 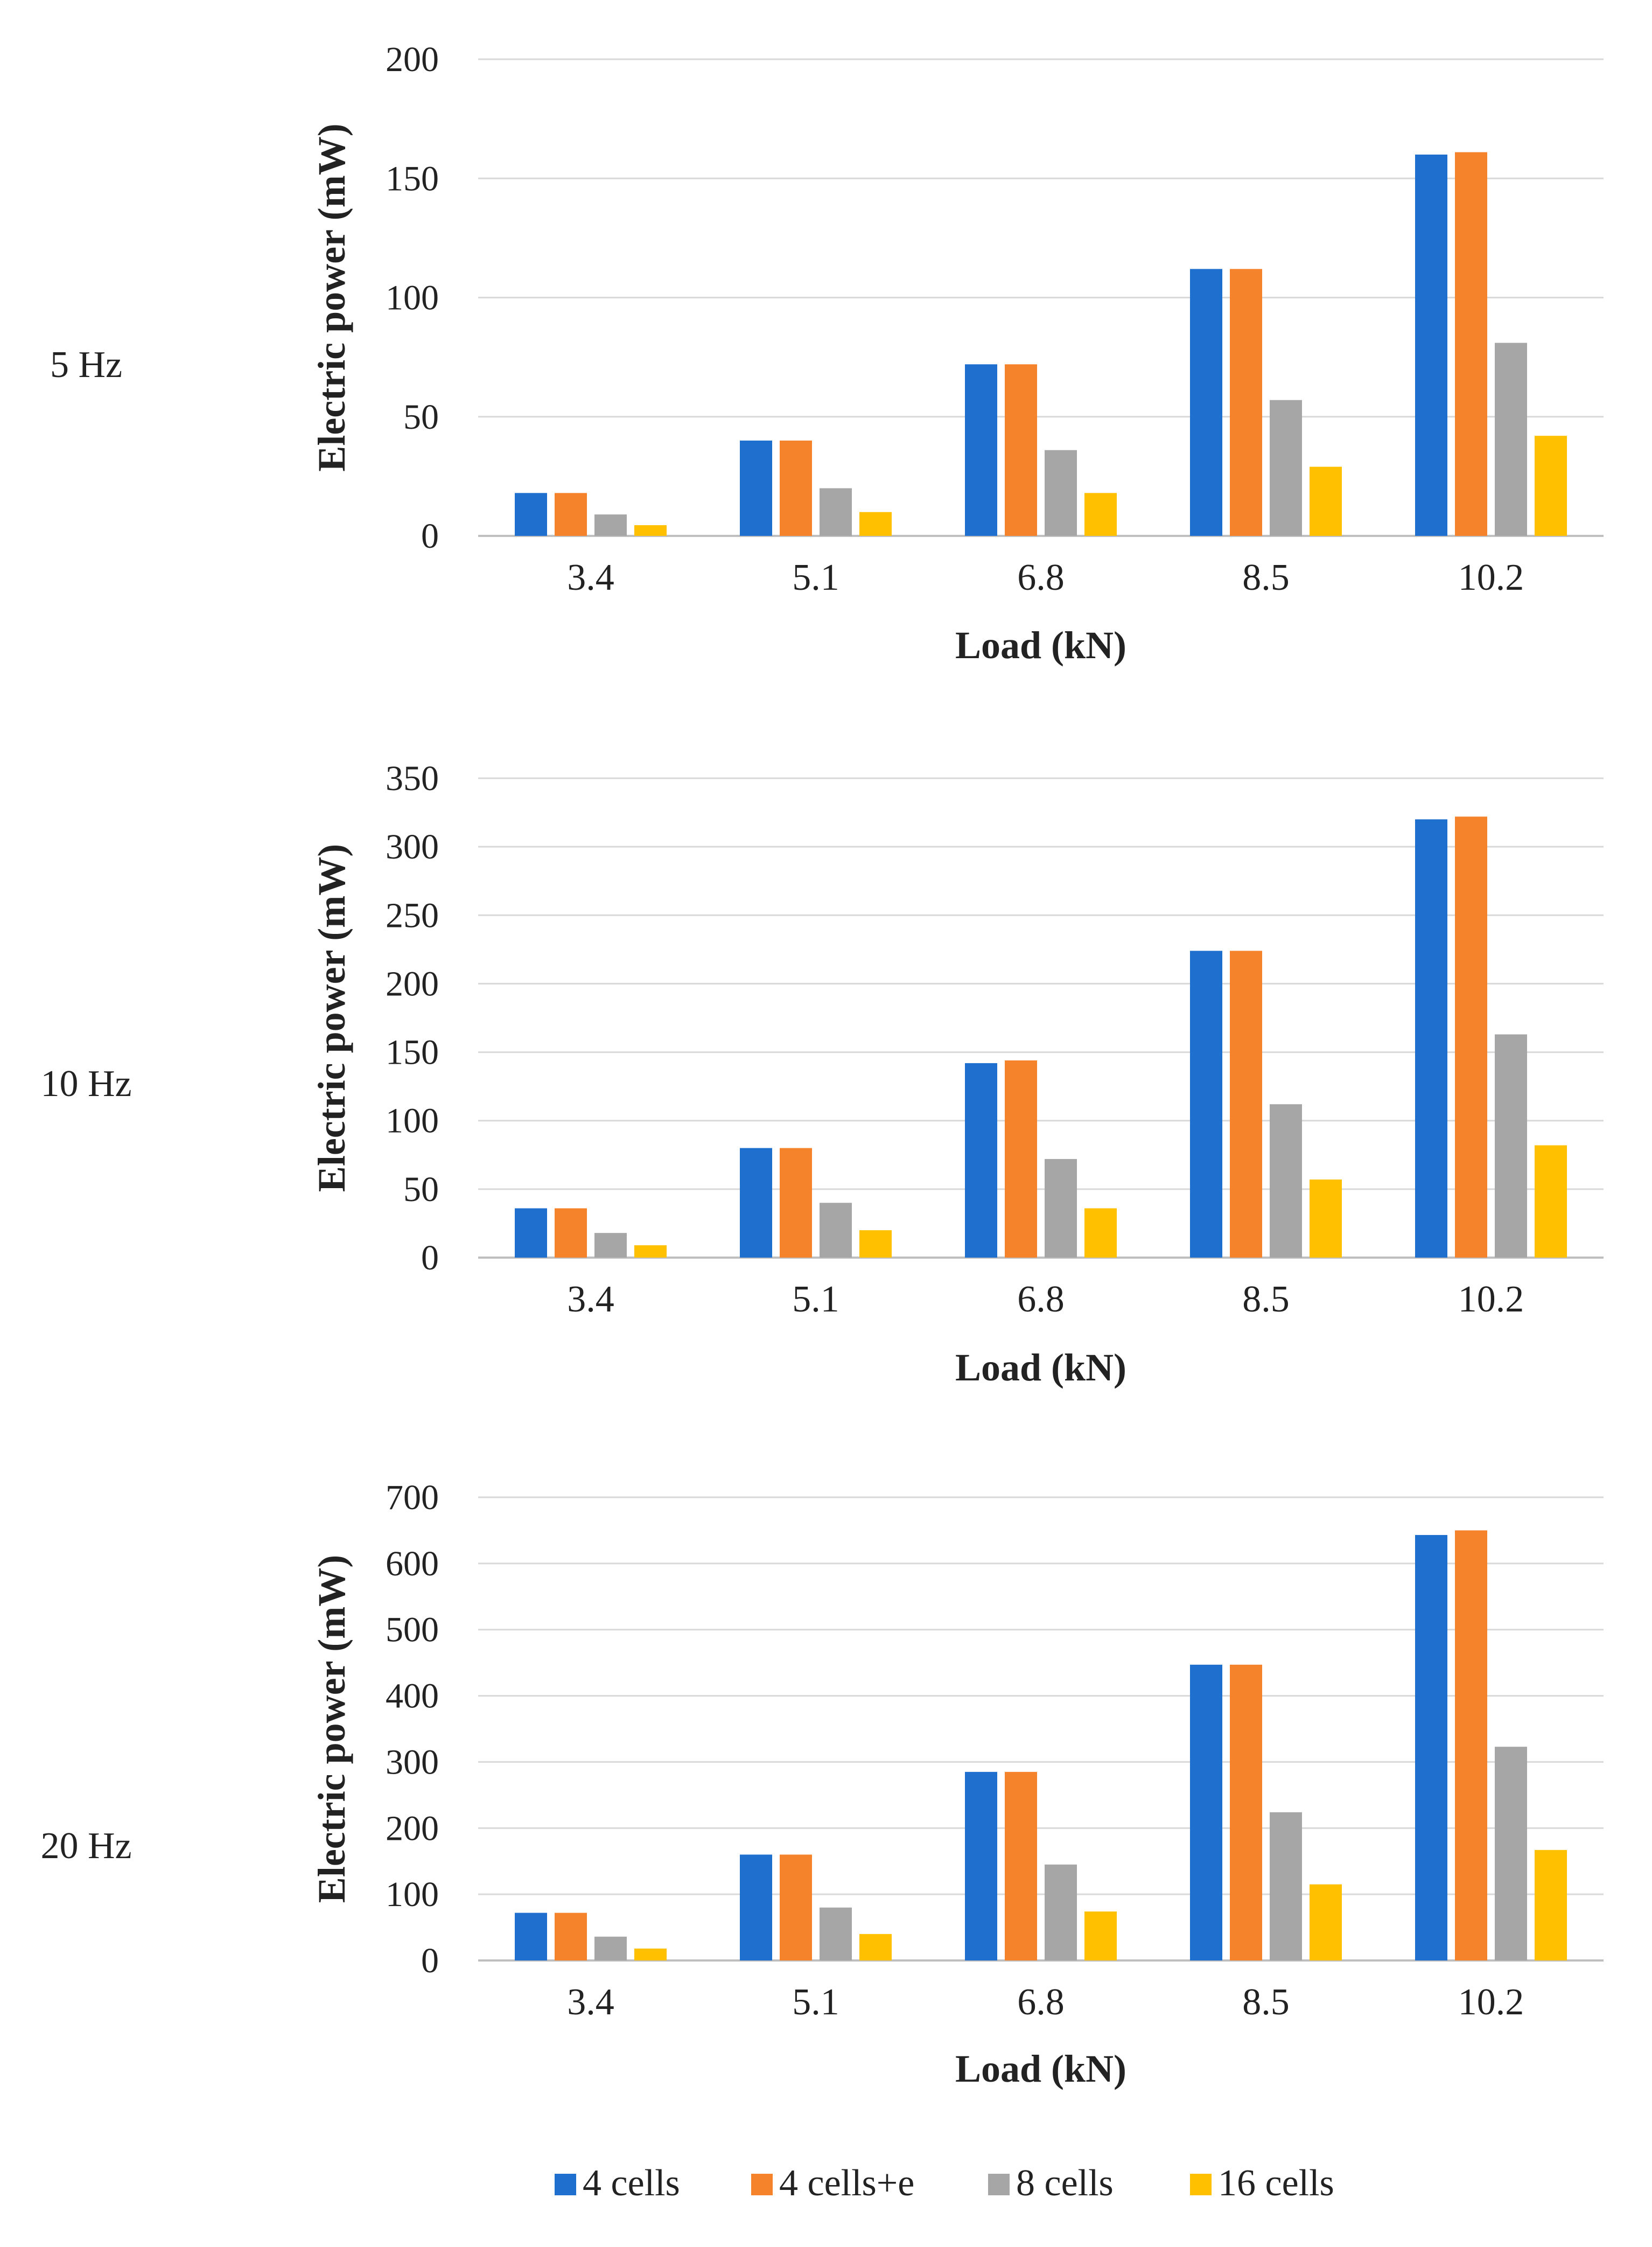 What do you see at coordinates (412, 178) in the screenshot?
I see `y-tick-label: 150` at bounding box center [412, 178].